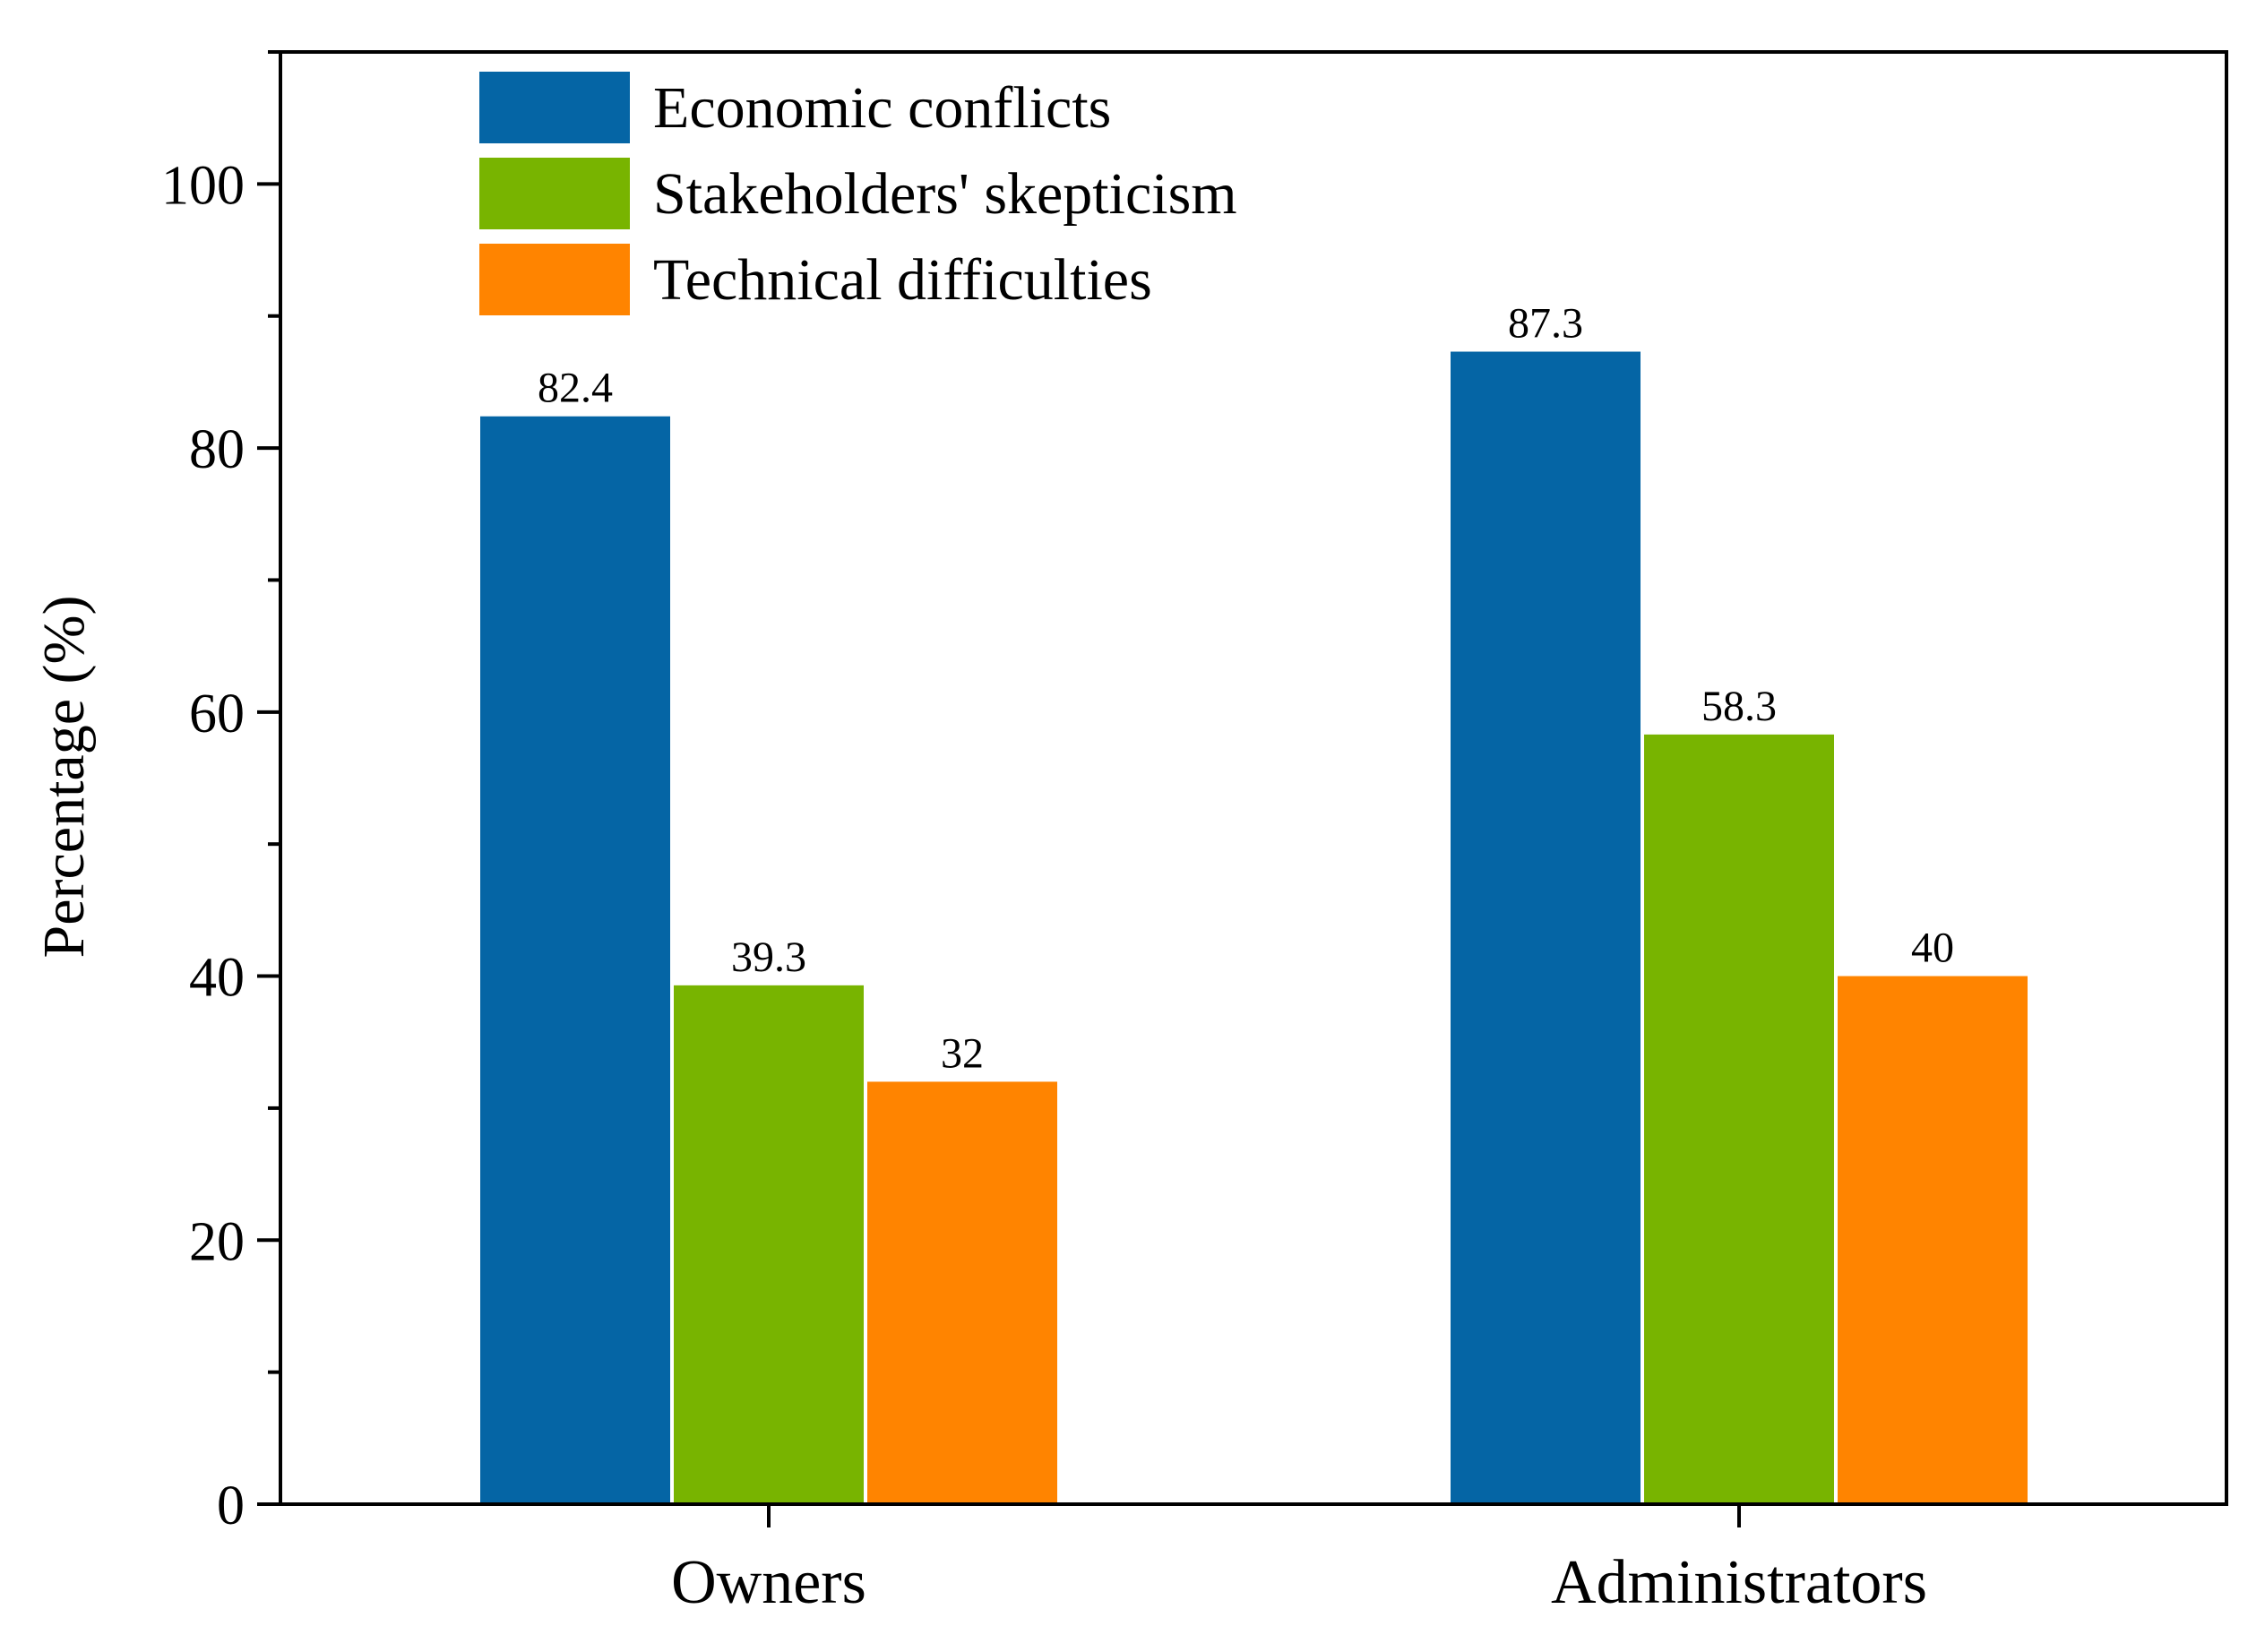  I want to click on legend-label-3: Technical difficulties, so click(902, 280).